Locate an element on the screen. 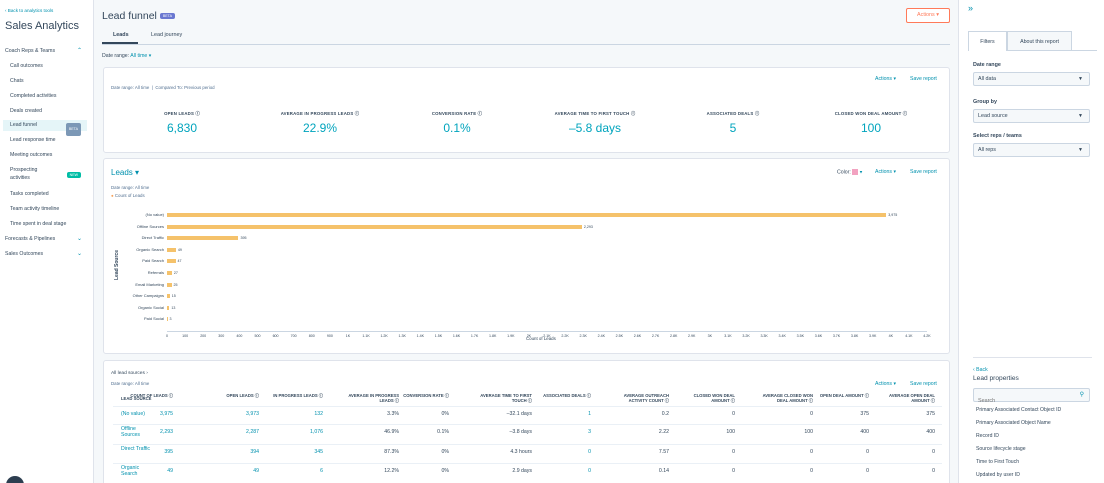  sidebar-item-call-outcomes: Call outcomes is located at coordinates (26, 66).